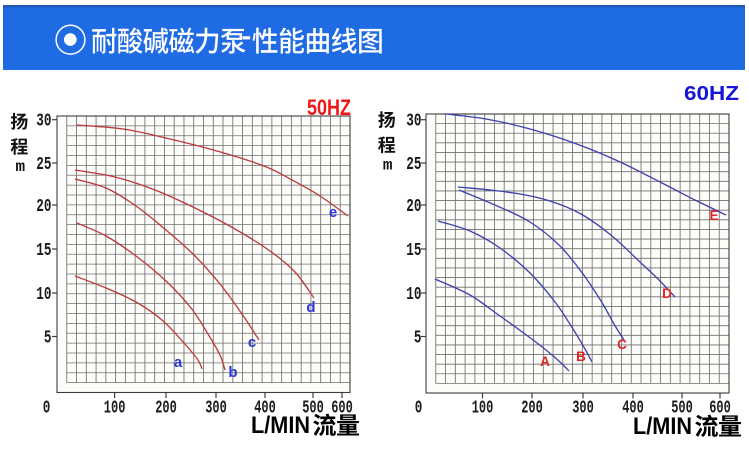 The height and width of the screenshot is (466, 749). What do you see at coordinates (581, 356) in the screenshot?
I see `svg-text: B` at bounding box center [581, 356].